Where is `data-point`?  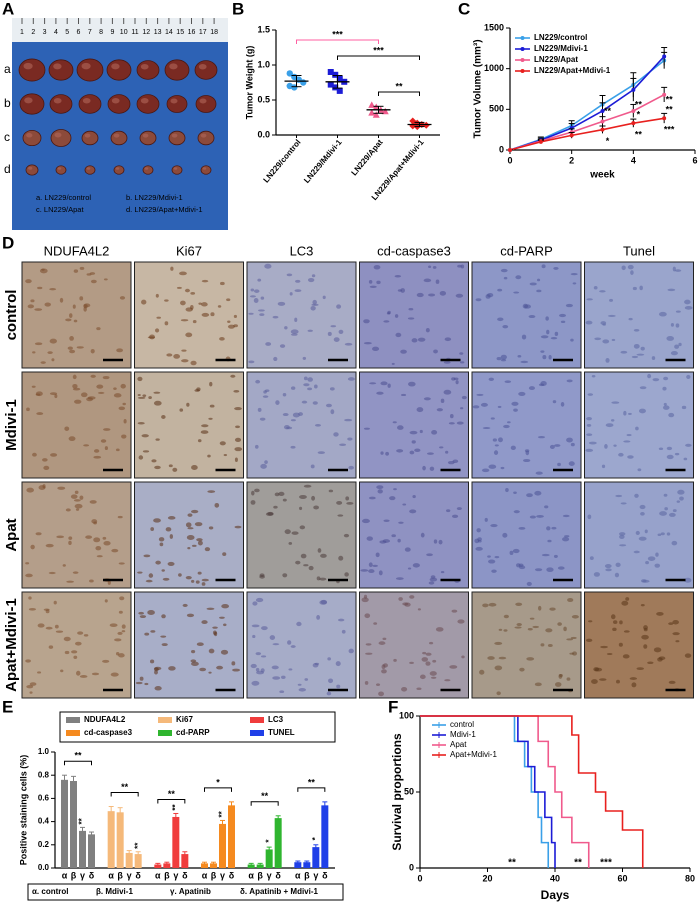
data-point is located at coordinates (385, 111).